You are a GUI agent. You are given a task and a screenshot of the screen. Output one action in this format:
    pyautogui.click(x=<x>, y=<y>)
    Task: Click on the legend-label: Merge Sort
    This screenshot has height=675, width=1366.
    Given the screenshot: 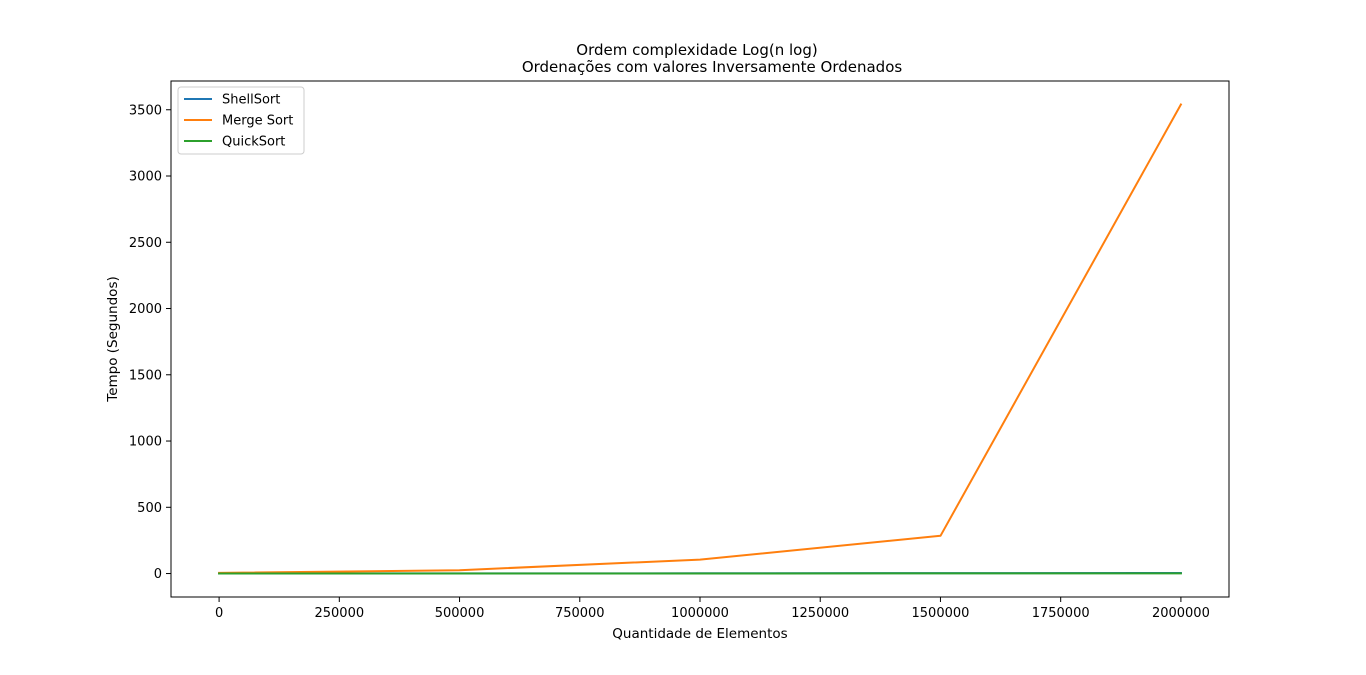 What is the action you would take?
    pyautogui.click(x=257, y=121)
    